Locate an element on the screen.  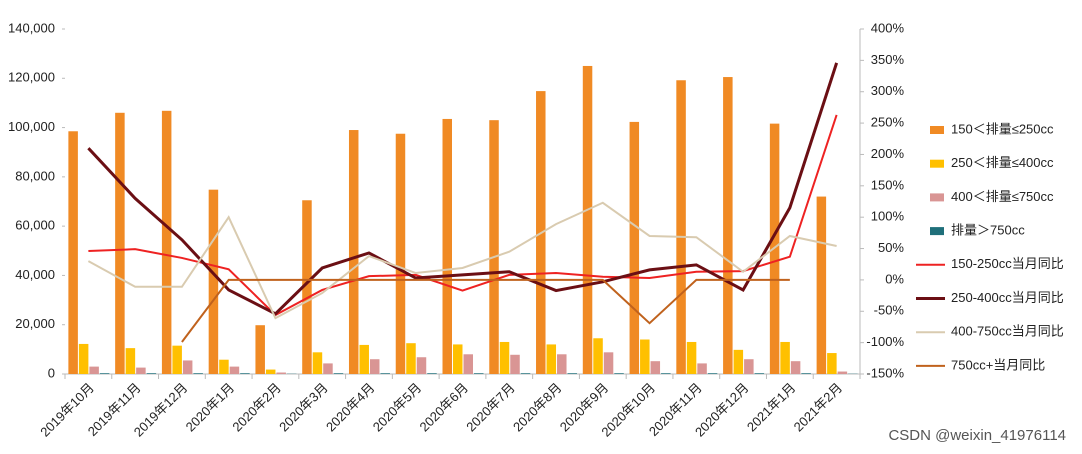
y-tick-label: 60,000 is located at coordinates (35, 225).